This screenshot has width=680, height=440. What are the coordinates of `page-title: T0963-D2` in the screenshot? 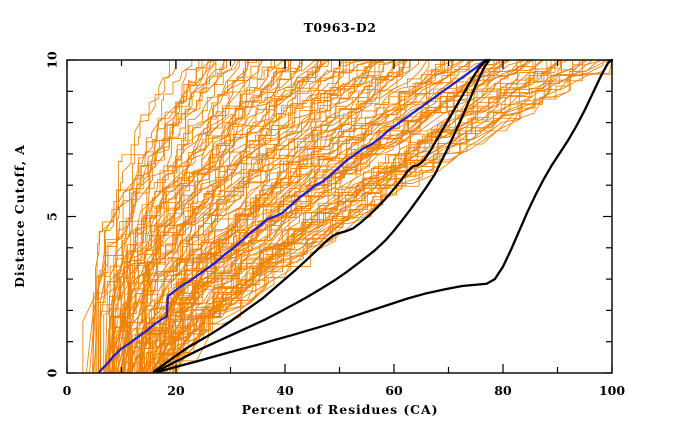 It's located at (340, 27).